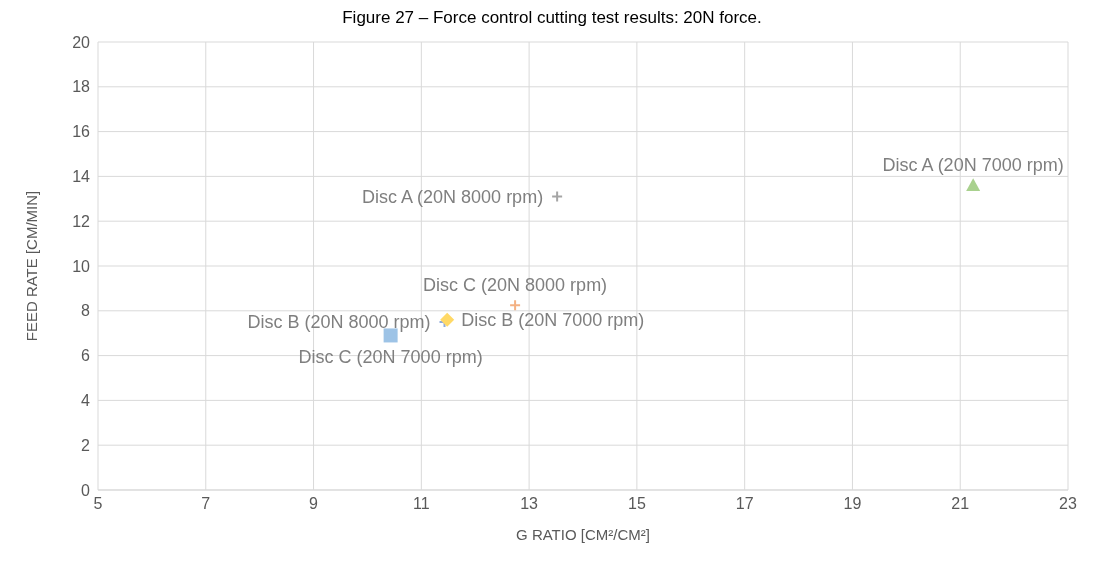  What do you see at coordinates (86, 356) in the screenshot?
I see `y-tick-label: 6` at bounding box center [86, 356].